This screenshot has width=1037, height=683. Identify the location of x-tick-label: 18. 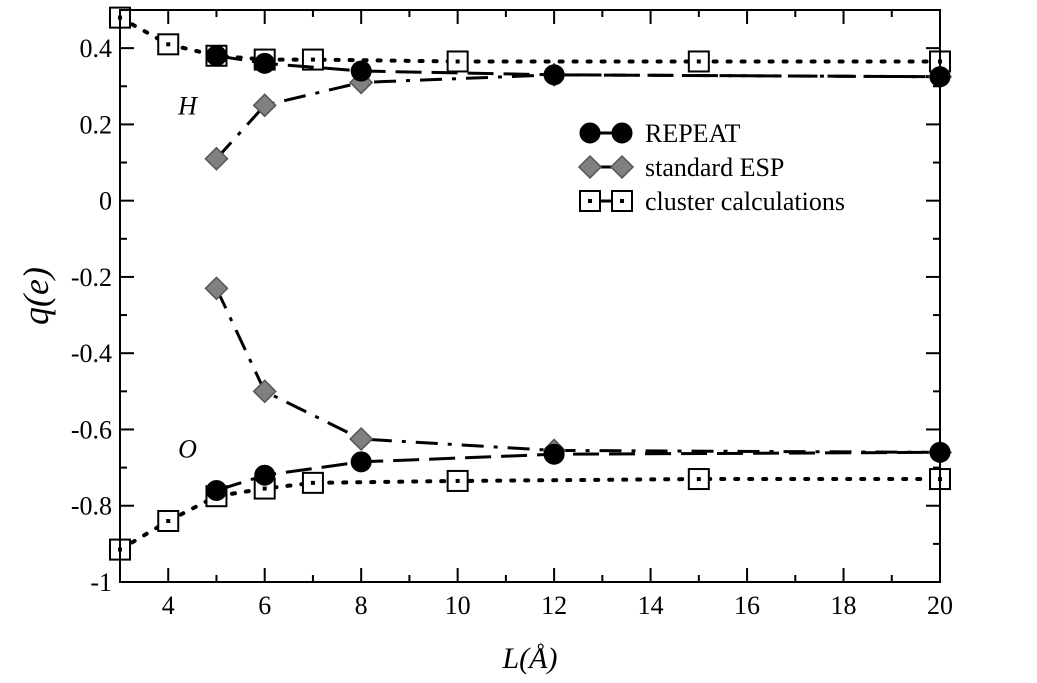
(844, 605).